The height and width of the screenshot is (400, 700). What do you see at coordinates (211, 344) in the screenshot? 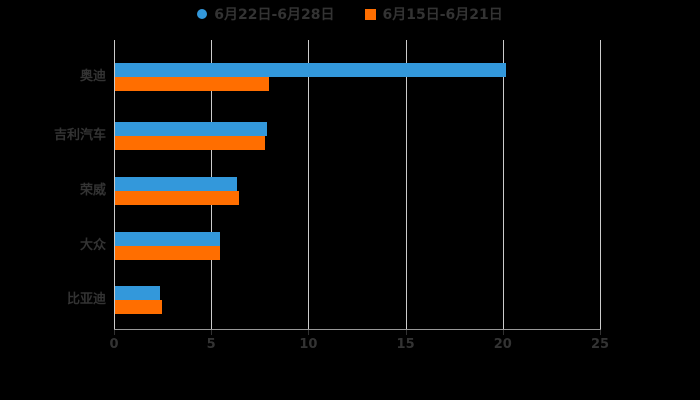
I see `x-axis-tick-label: 5` at bounding box center [211, 344].